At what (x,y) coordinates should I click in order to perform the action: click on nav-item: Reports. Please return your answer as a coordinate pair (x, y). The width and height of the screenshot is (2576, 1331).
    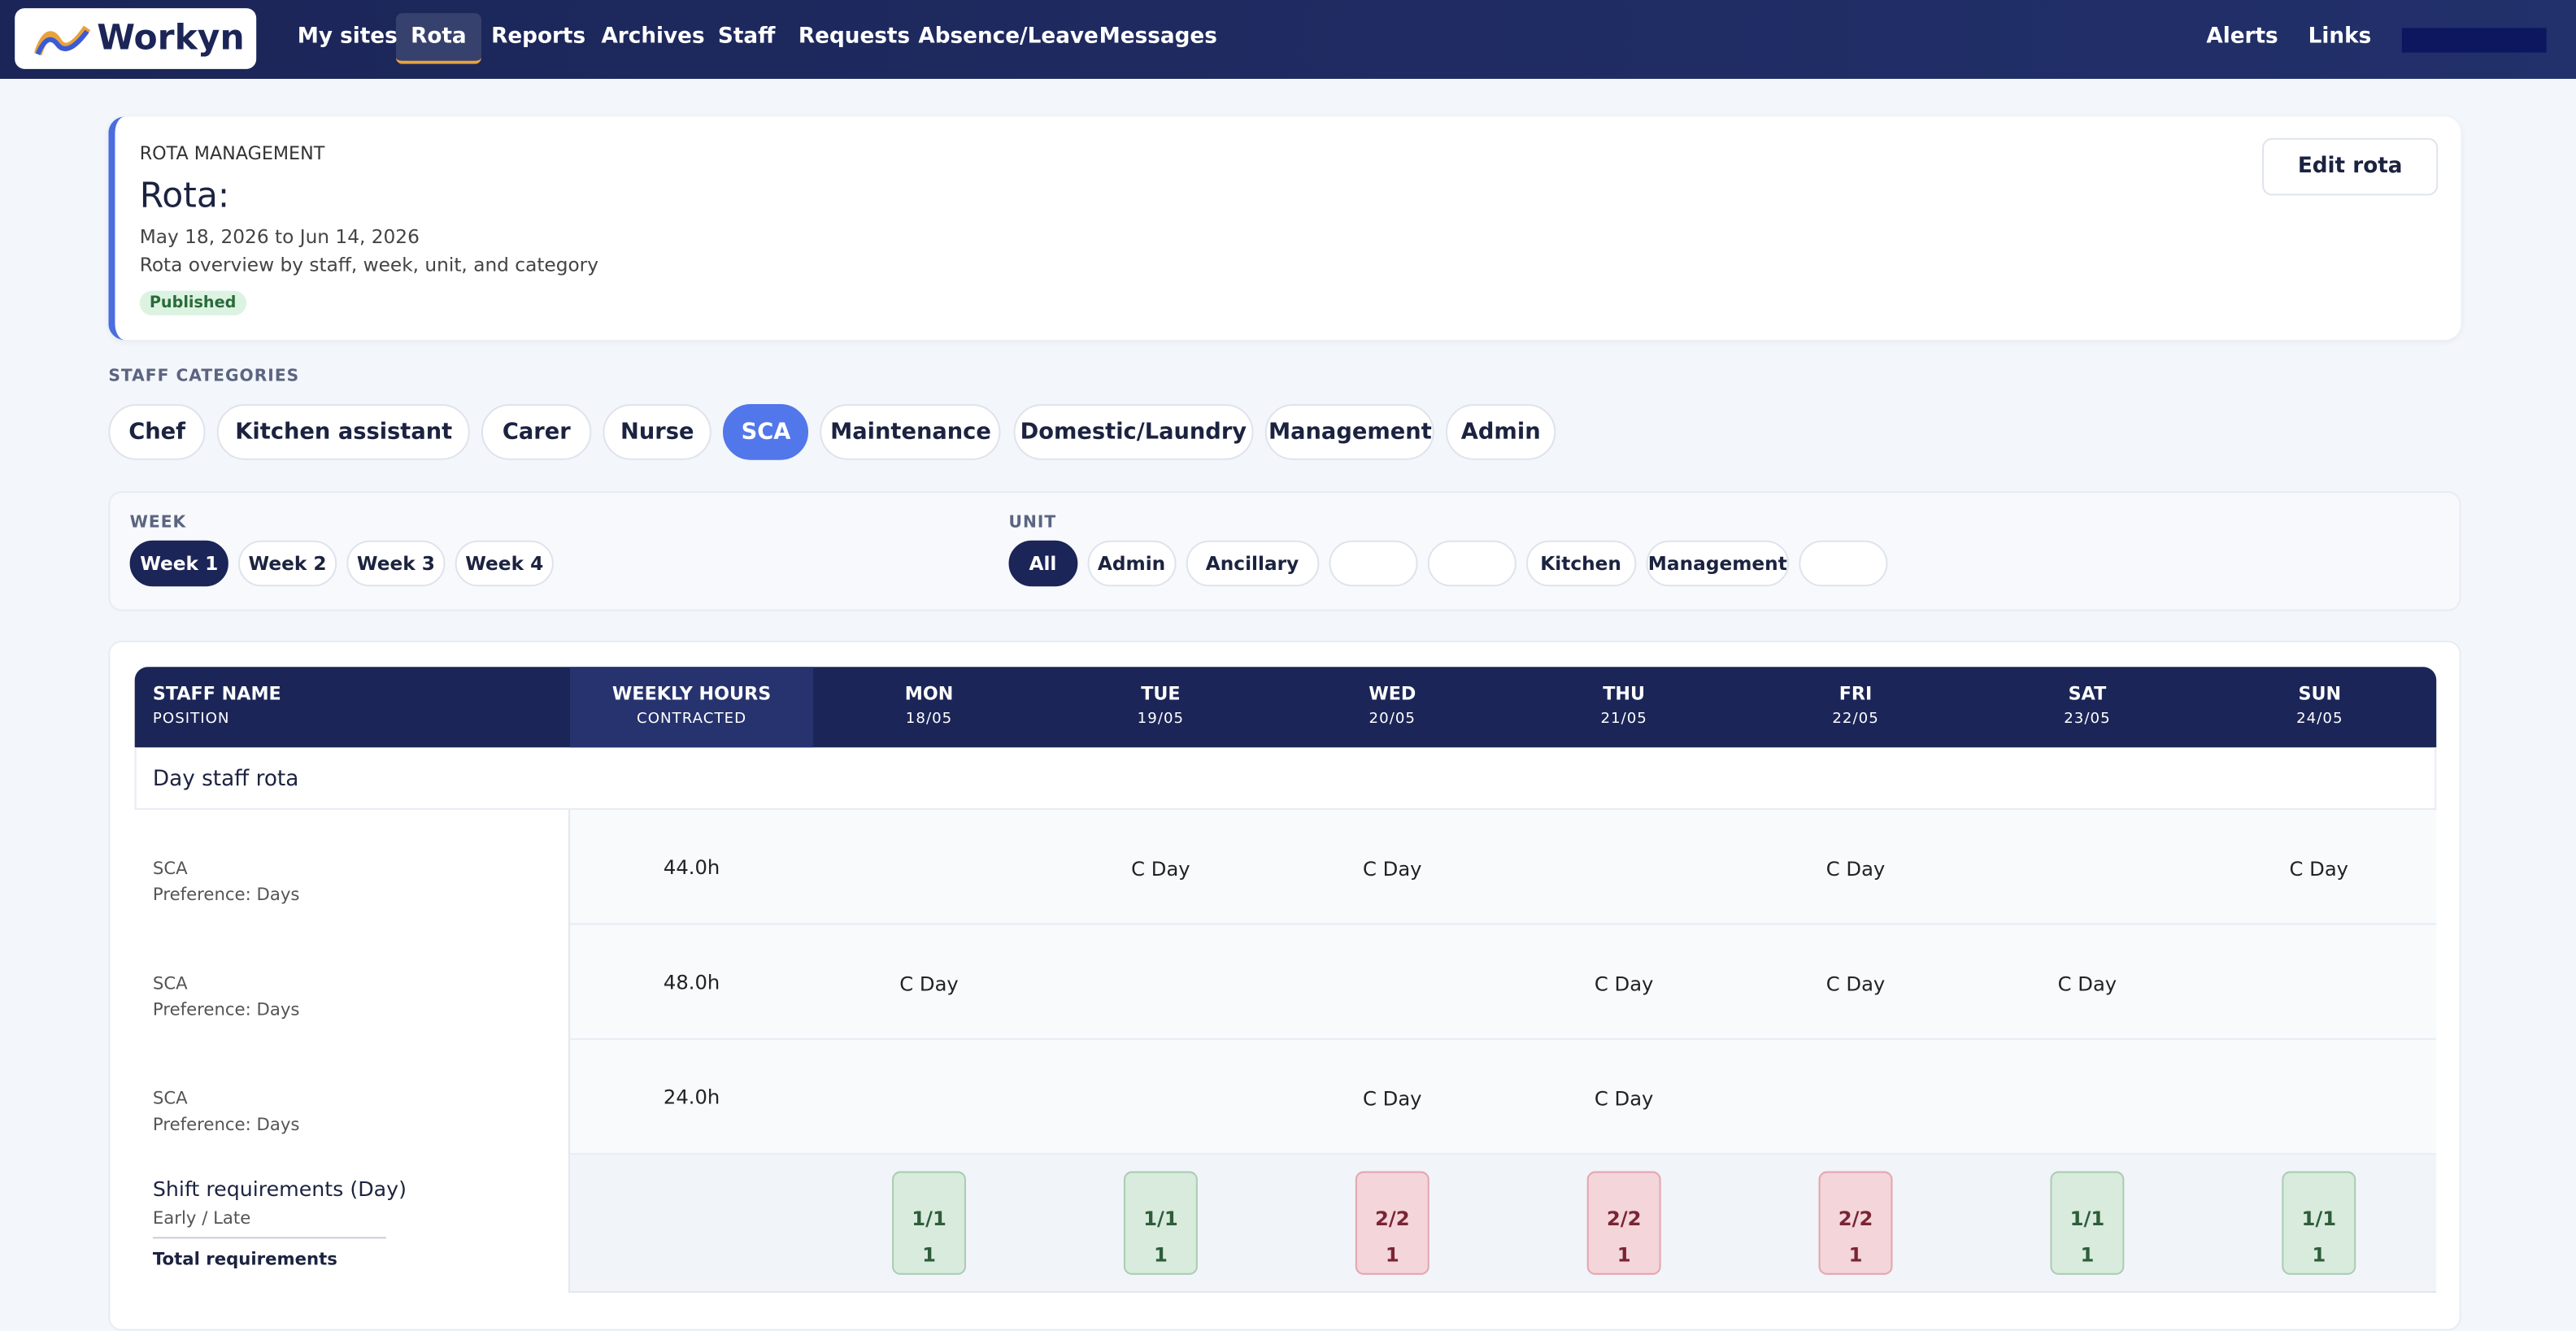
    Looking at the image, I should click on (538, 37).